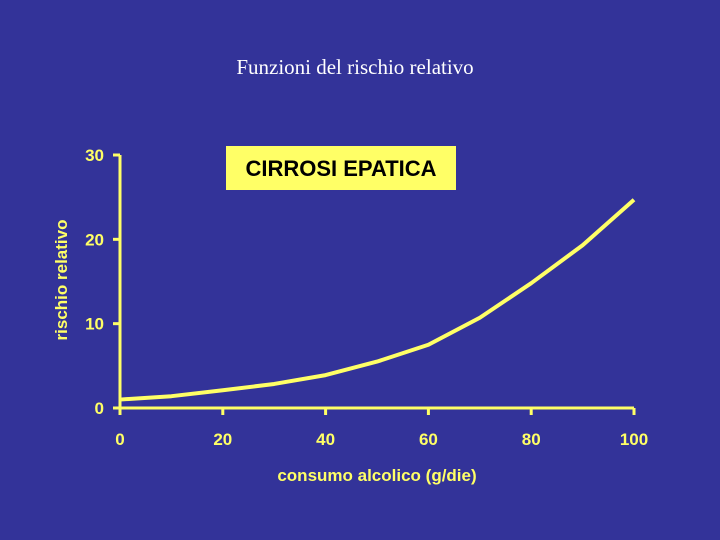 The width and height of the screenshot is (720, 540). I want to click on annotation: CIRROSI EPATICA, so click(340, 168).